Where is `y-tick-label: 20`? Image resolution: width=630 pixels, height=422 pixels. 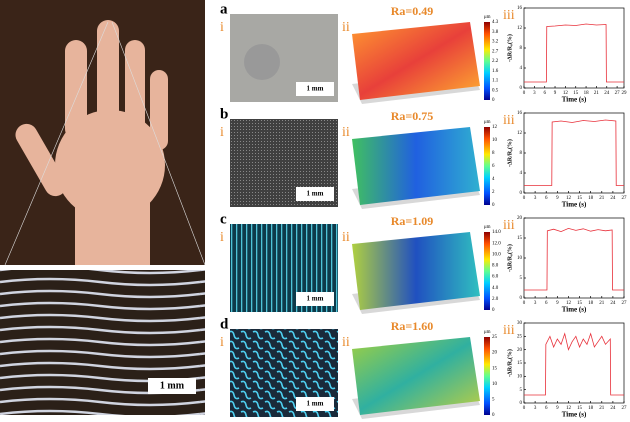
y-tick-label: 20 is located at coordinates (520, 218).